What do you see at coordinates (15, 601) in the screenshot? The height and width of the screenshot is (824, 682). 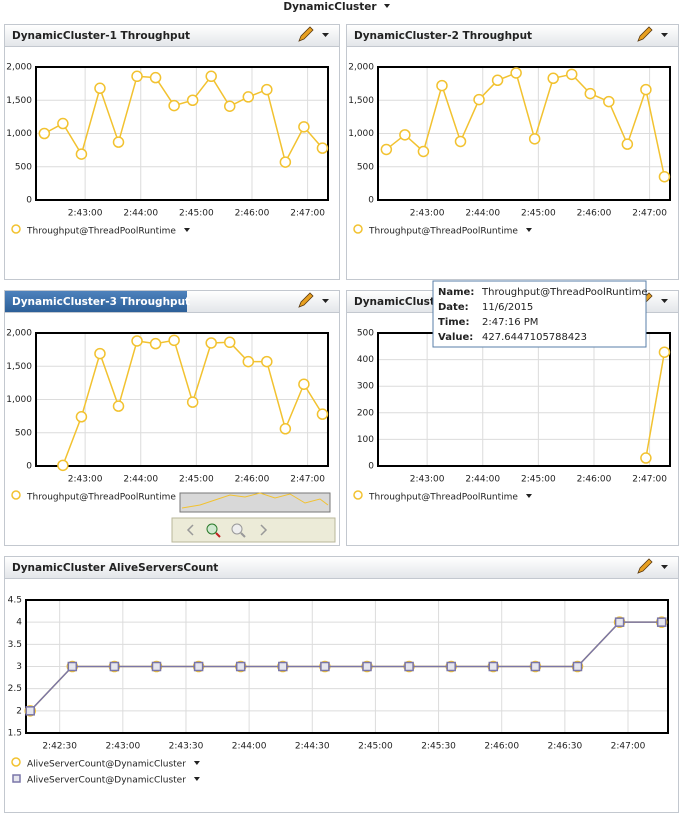 I see `y-tick-label: 4.5` at bounding box center [15, 601].